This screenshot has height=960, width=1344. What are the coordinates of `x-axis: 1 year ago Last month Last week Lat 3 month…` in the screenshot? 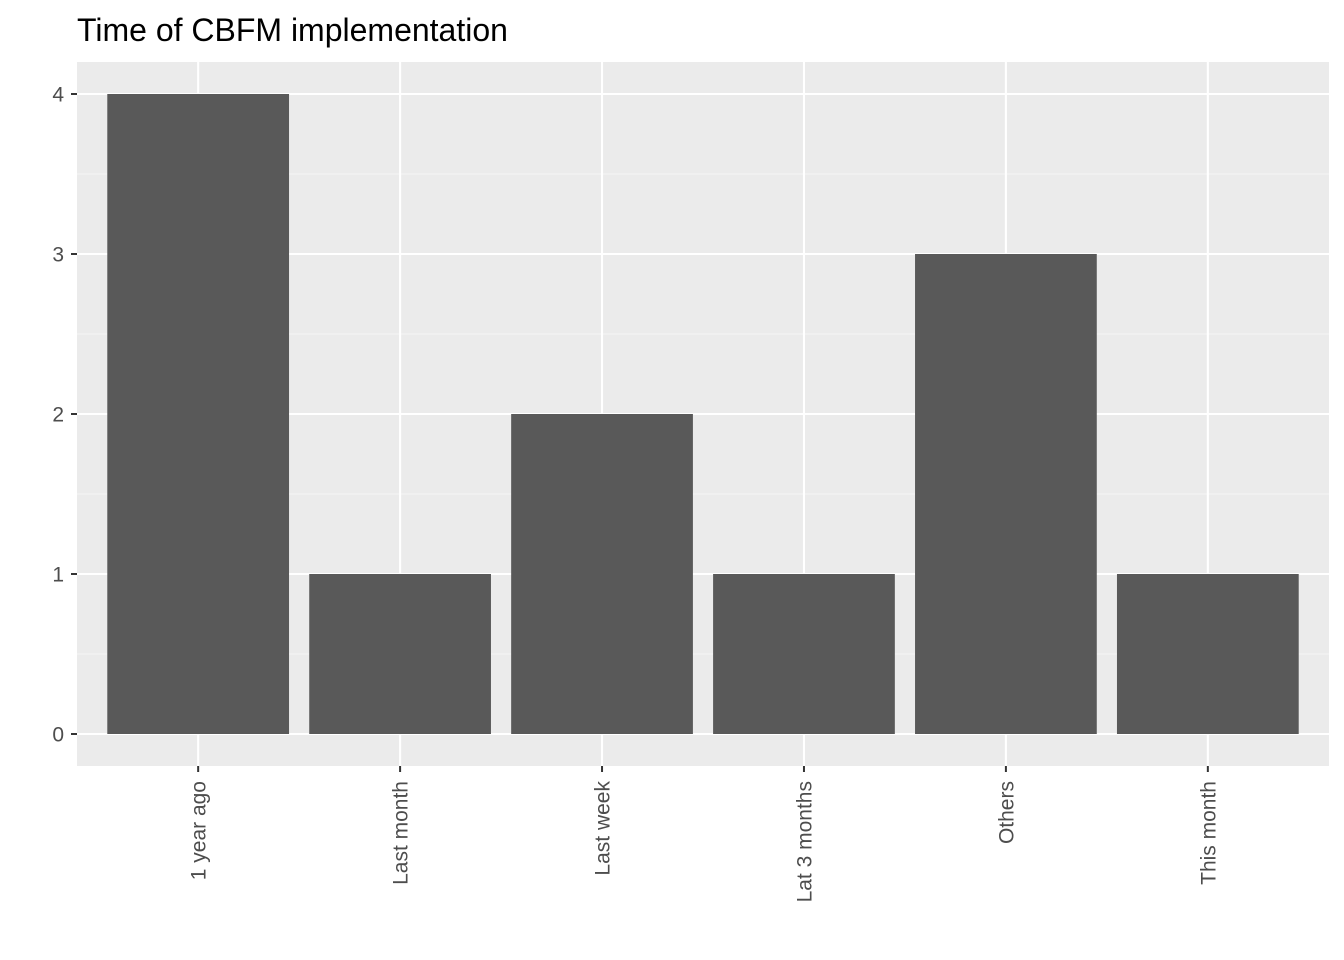 It's located at (704, 834).